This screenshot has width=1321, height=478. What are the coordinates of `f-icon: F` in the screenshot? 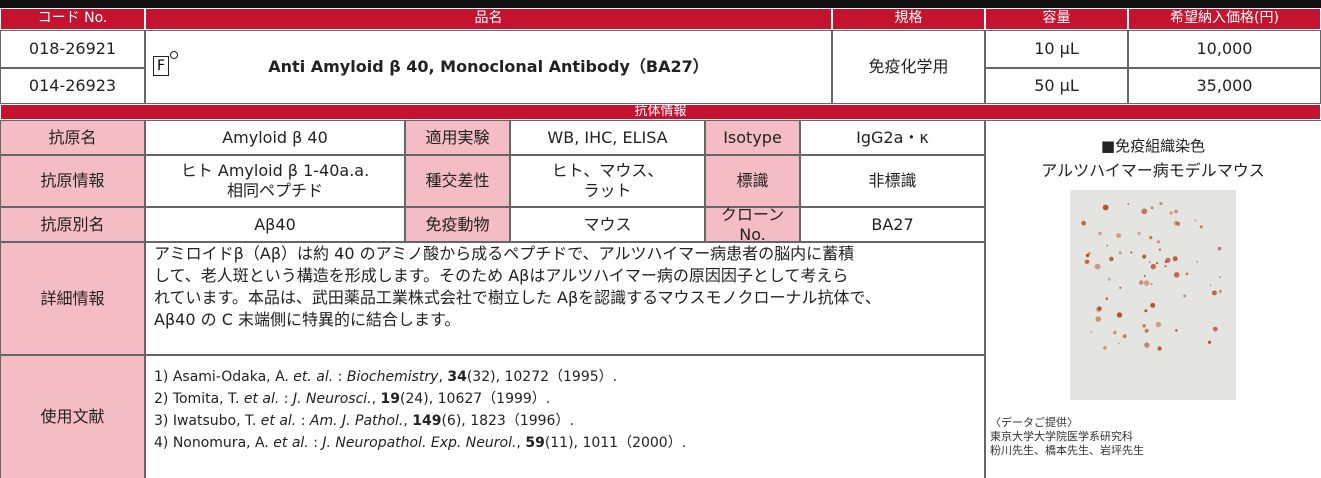 It's located at (161, 66).